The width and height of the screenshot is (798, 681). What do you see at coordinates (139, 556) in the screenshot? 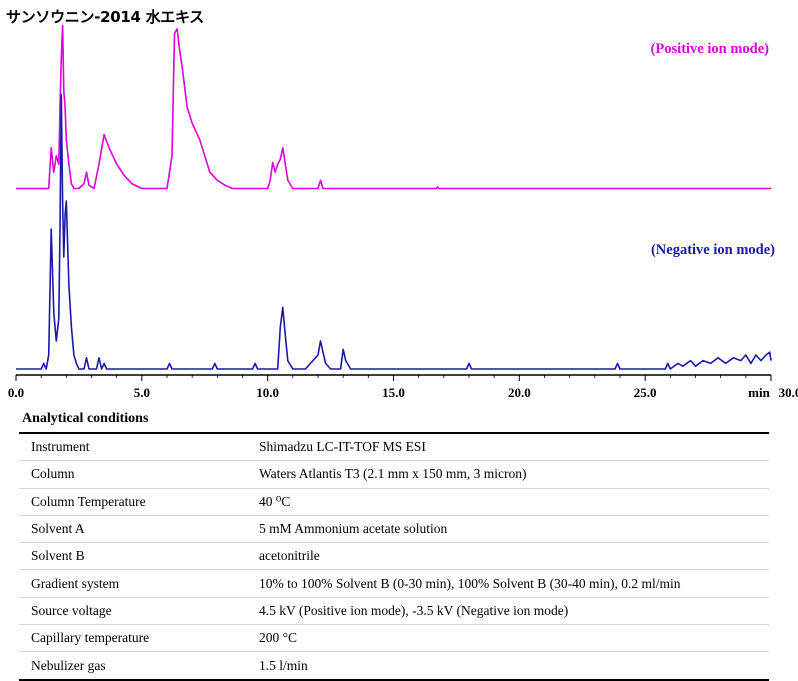
I see `condition-label: Solvent B` at bounding box center [139, 556].